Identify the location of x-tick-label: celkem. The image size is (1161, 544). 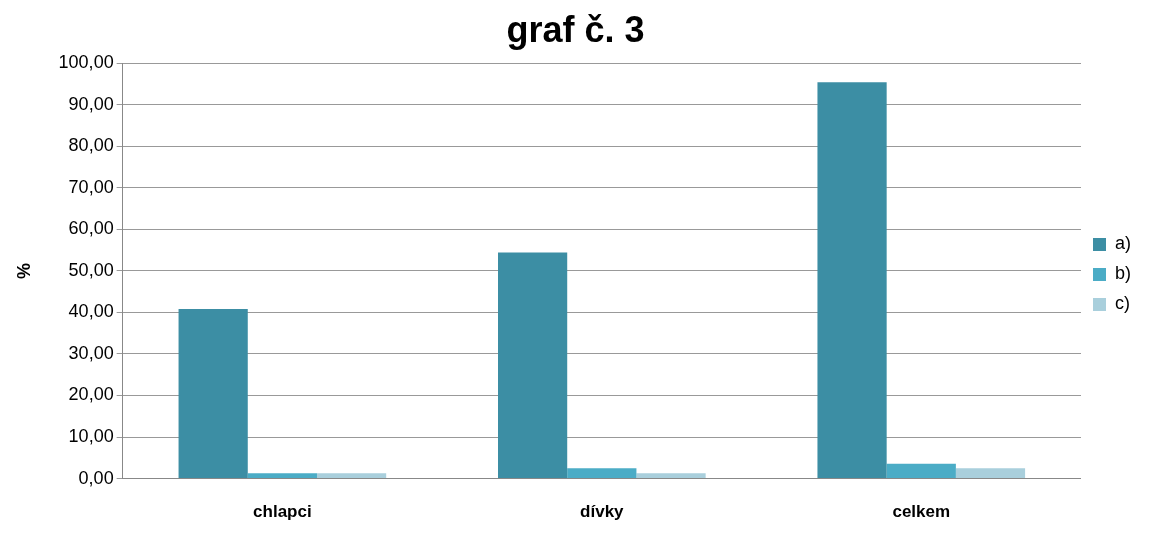
(921, 512).